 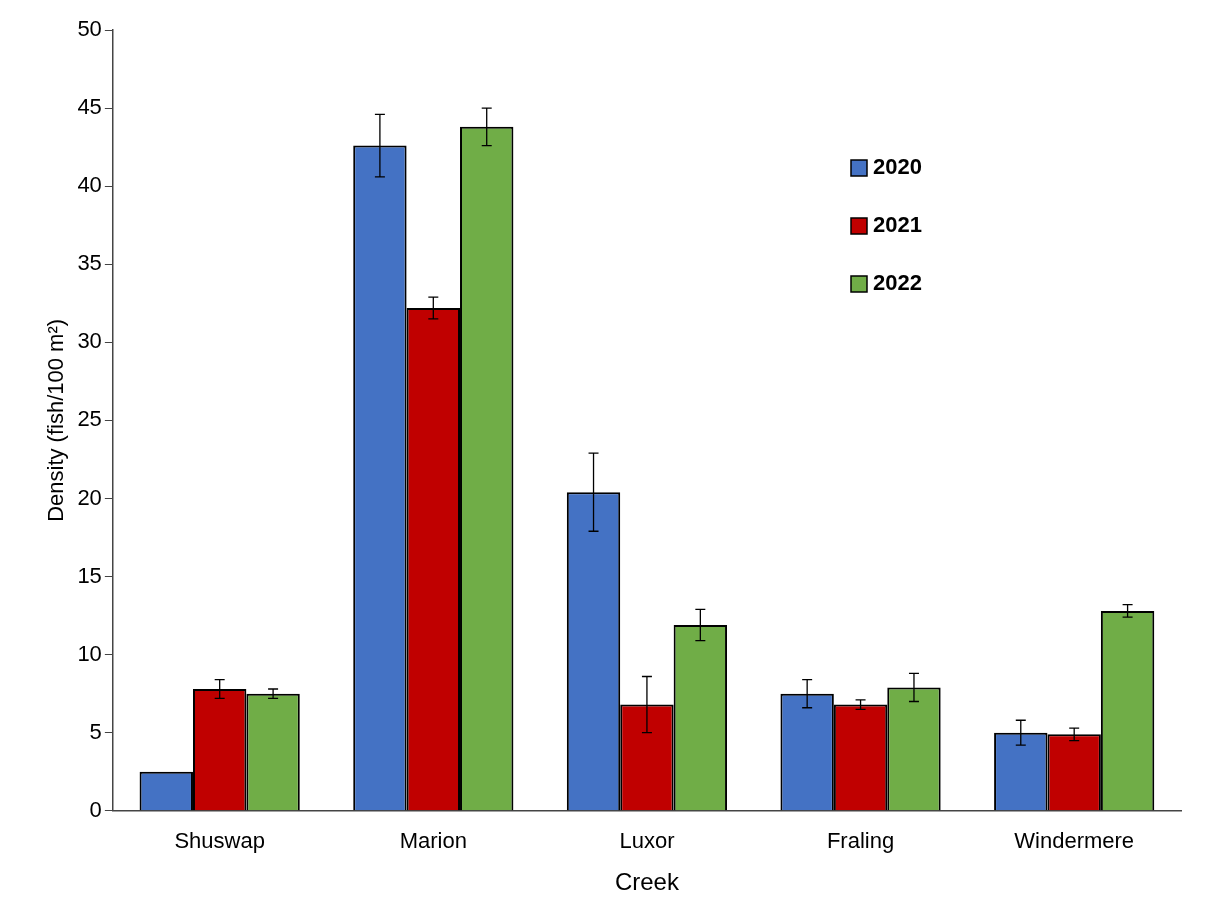 What do you see at coordinates (95, 809) in the screenshot?
I see `y-tick-label: 0` at bounding box center [95, 809].